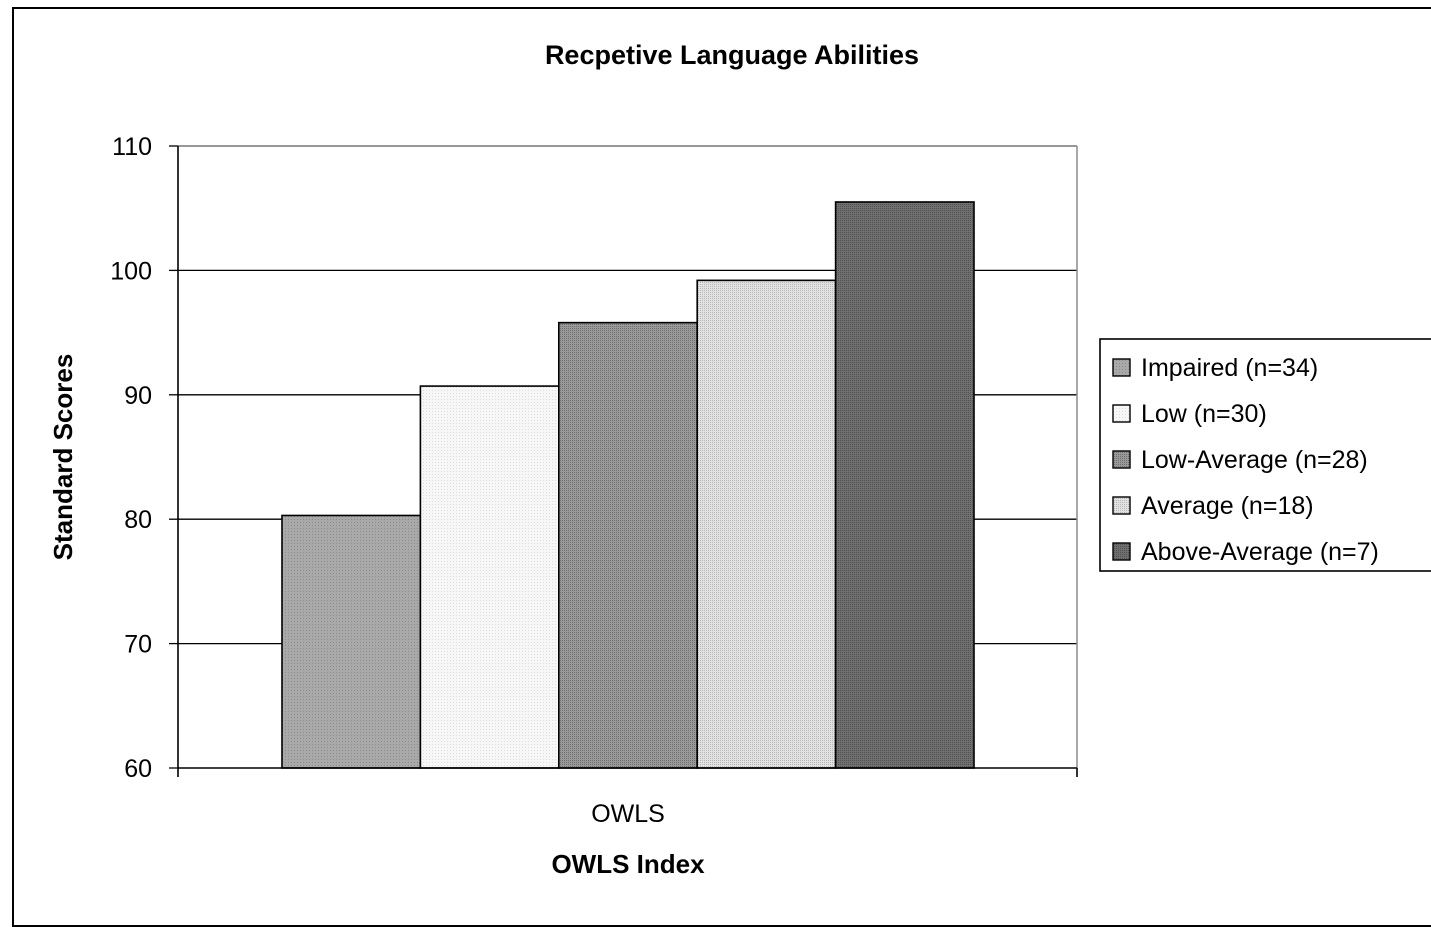 The width and height of the screenshot is (1431, 927). What do you see at coordinates (138, 396) in the screenshot?
I see `y-tick-label: 90` at bounding box center [138, 396].